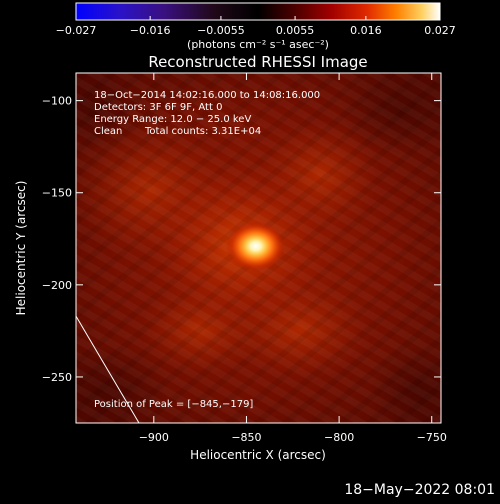 The image size is (500, 504). I want to click on detectors-text: Detectors: 3F 6F 9F, Att 0, so click(158, 107).